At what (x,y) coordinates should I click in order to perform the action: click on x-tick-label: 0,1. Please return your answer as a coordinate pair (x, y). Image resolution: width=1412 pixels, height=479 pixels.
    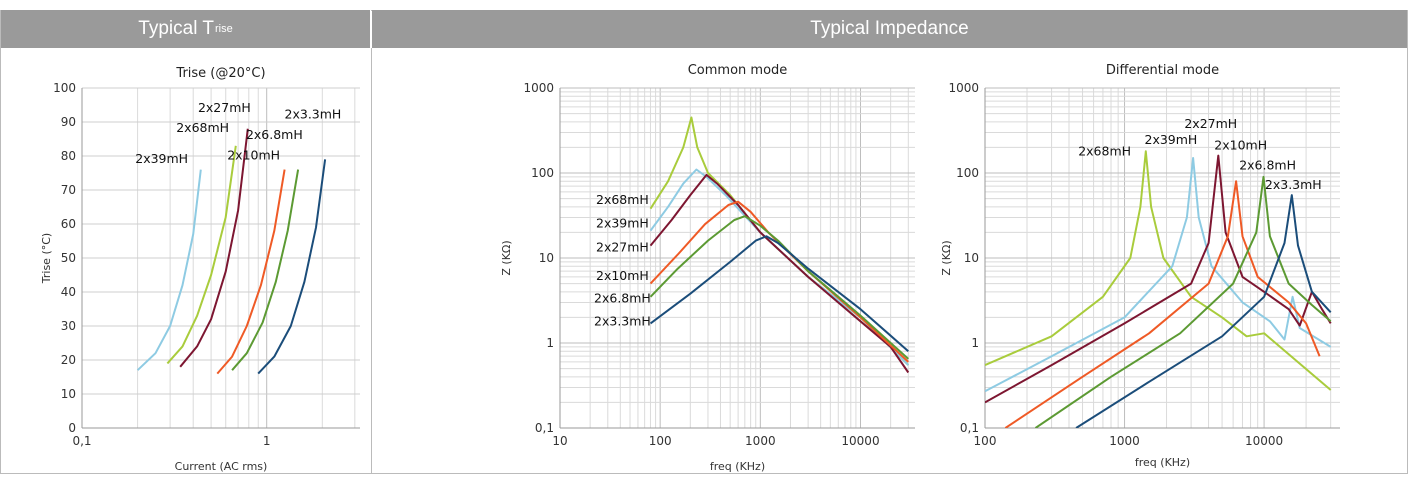
    Looking at the image, I should click on (81, 441).